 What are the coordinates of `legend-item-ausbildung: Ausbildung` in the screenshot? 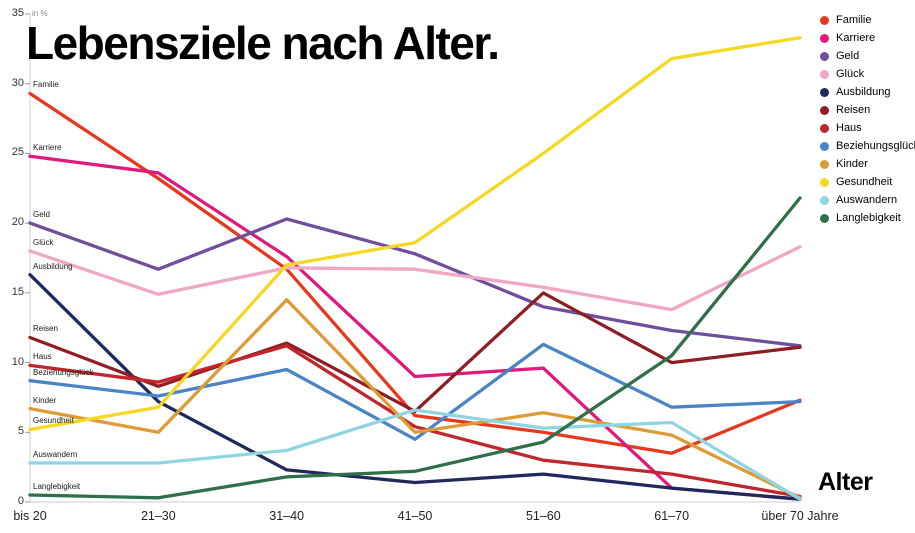 It's located at (867, 92).